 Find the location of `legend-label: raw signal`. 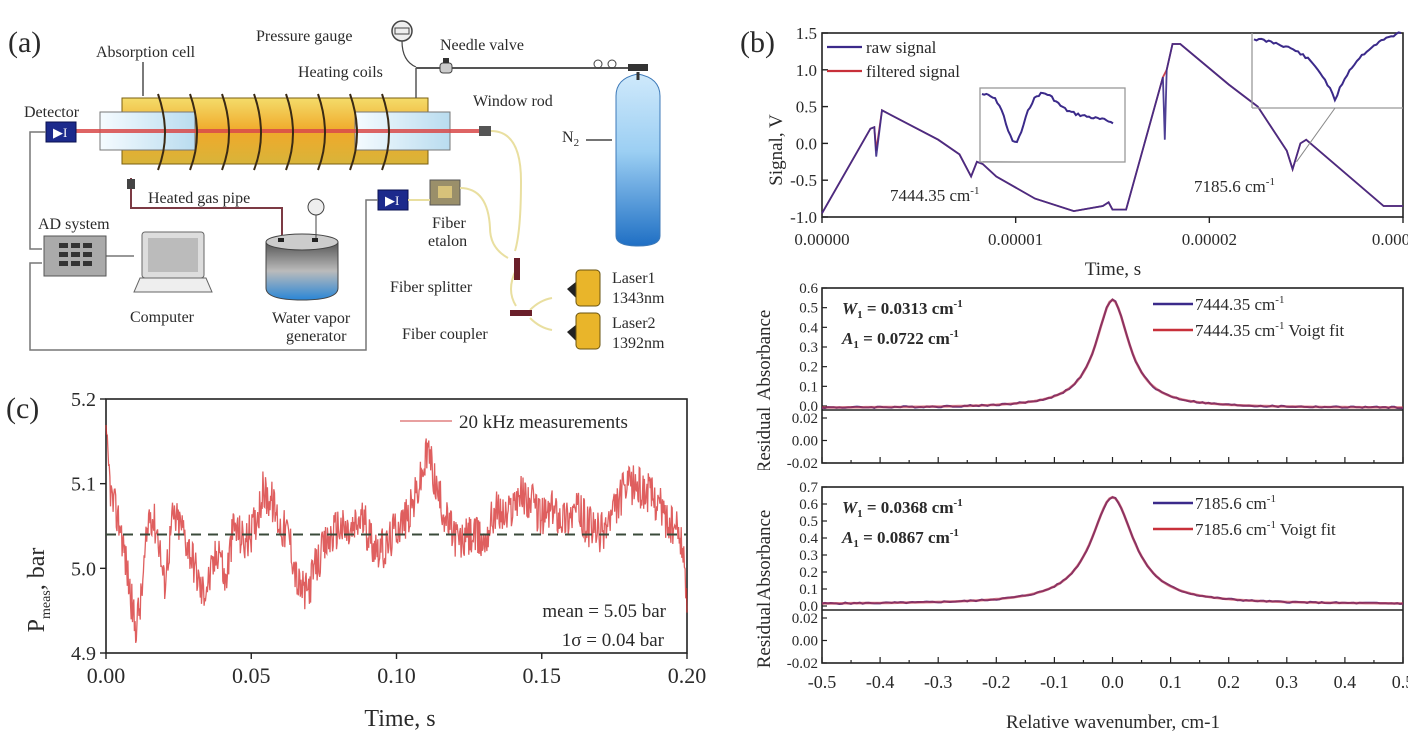

legend-label: raw signal is located at coordinates (901, 47).